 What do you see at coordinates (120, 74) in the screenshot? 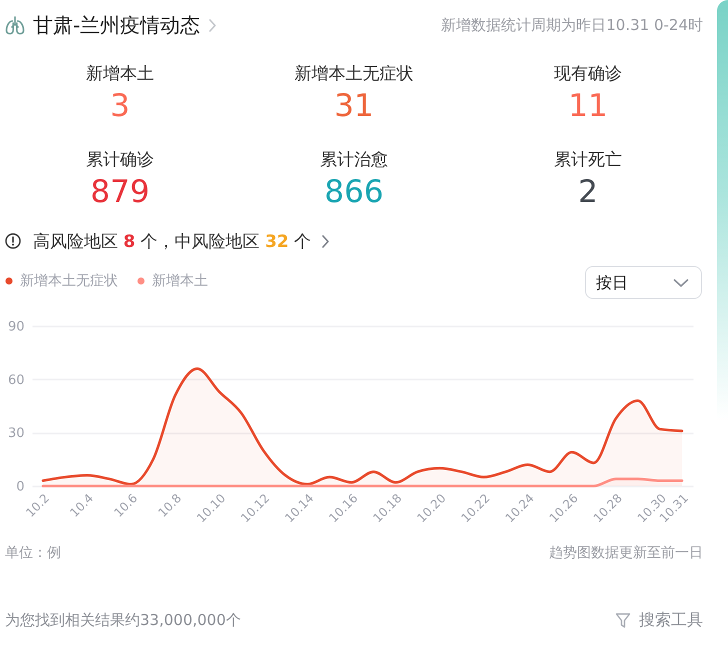
I see `category-label: 新增本土` at bounding box center [120, 74].